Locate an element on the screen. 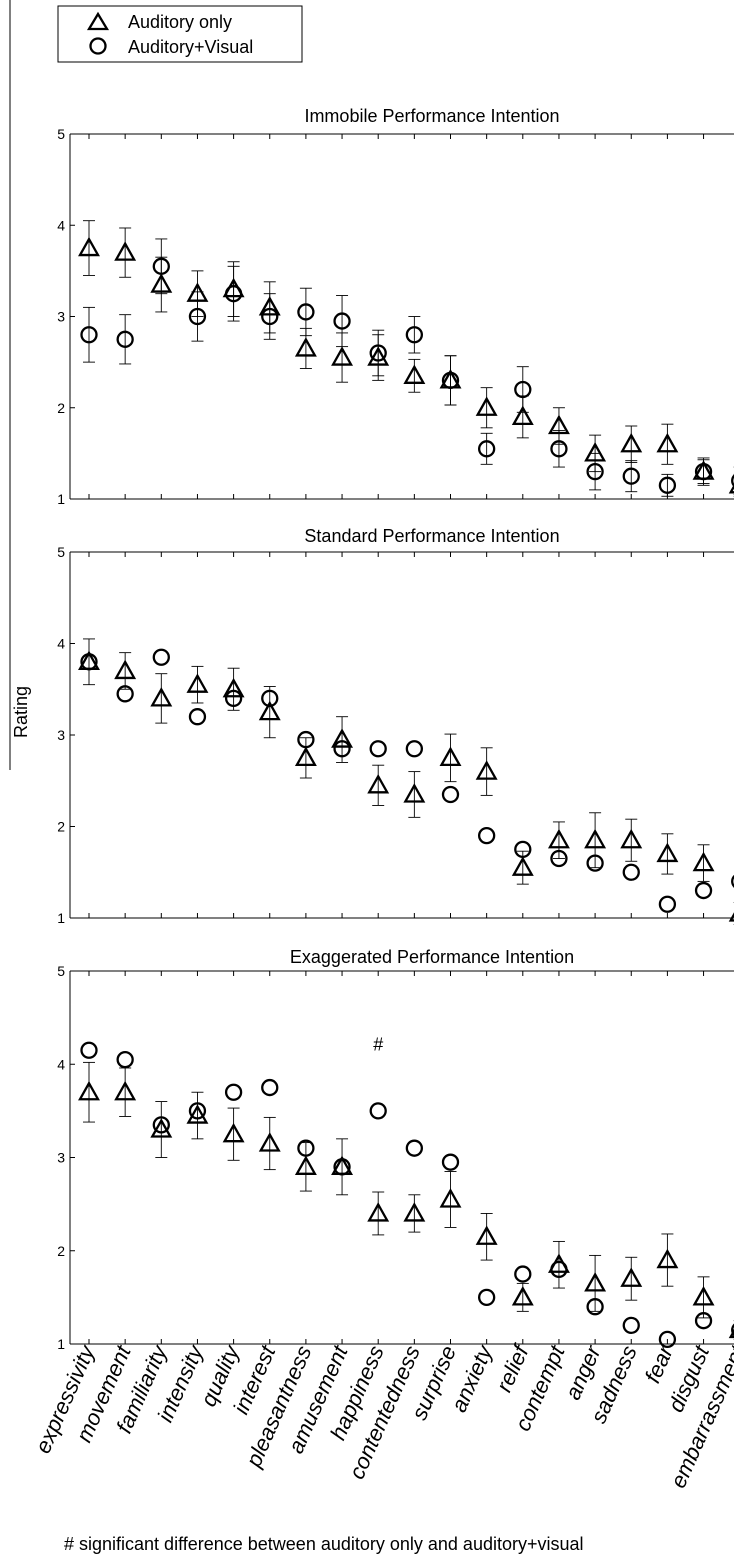  legend-item-auditory-visual: Auditory+Visual is located at coordinates (171, 47).